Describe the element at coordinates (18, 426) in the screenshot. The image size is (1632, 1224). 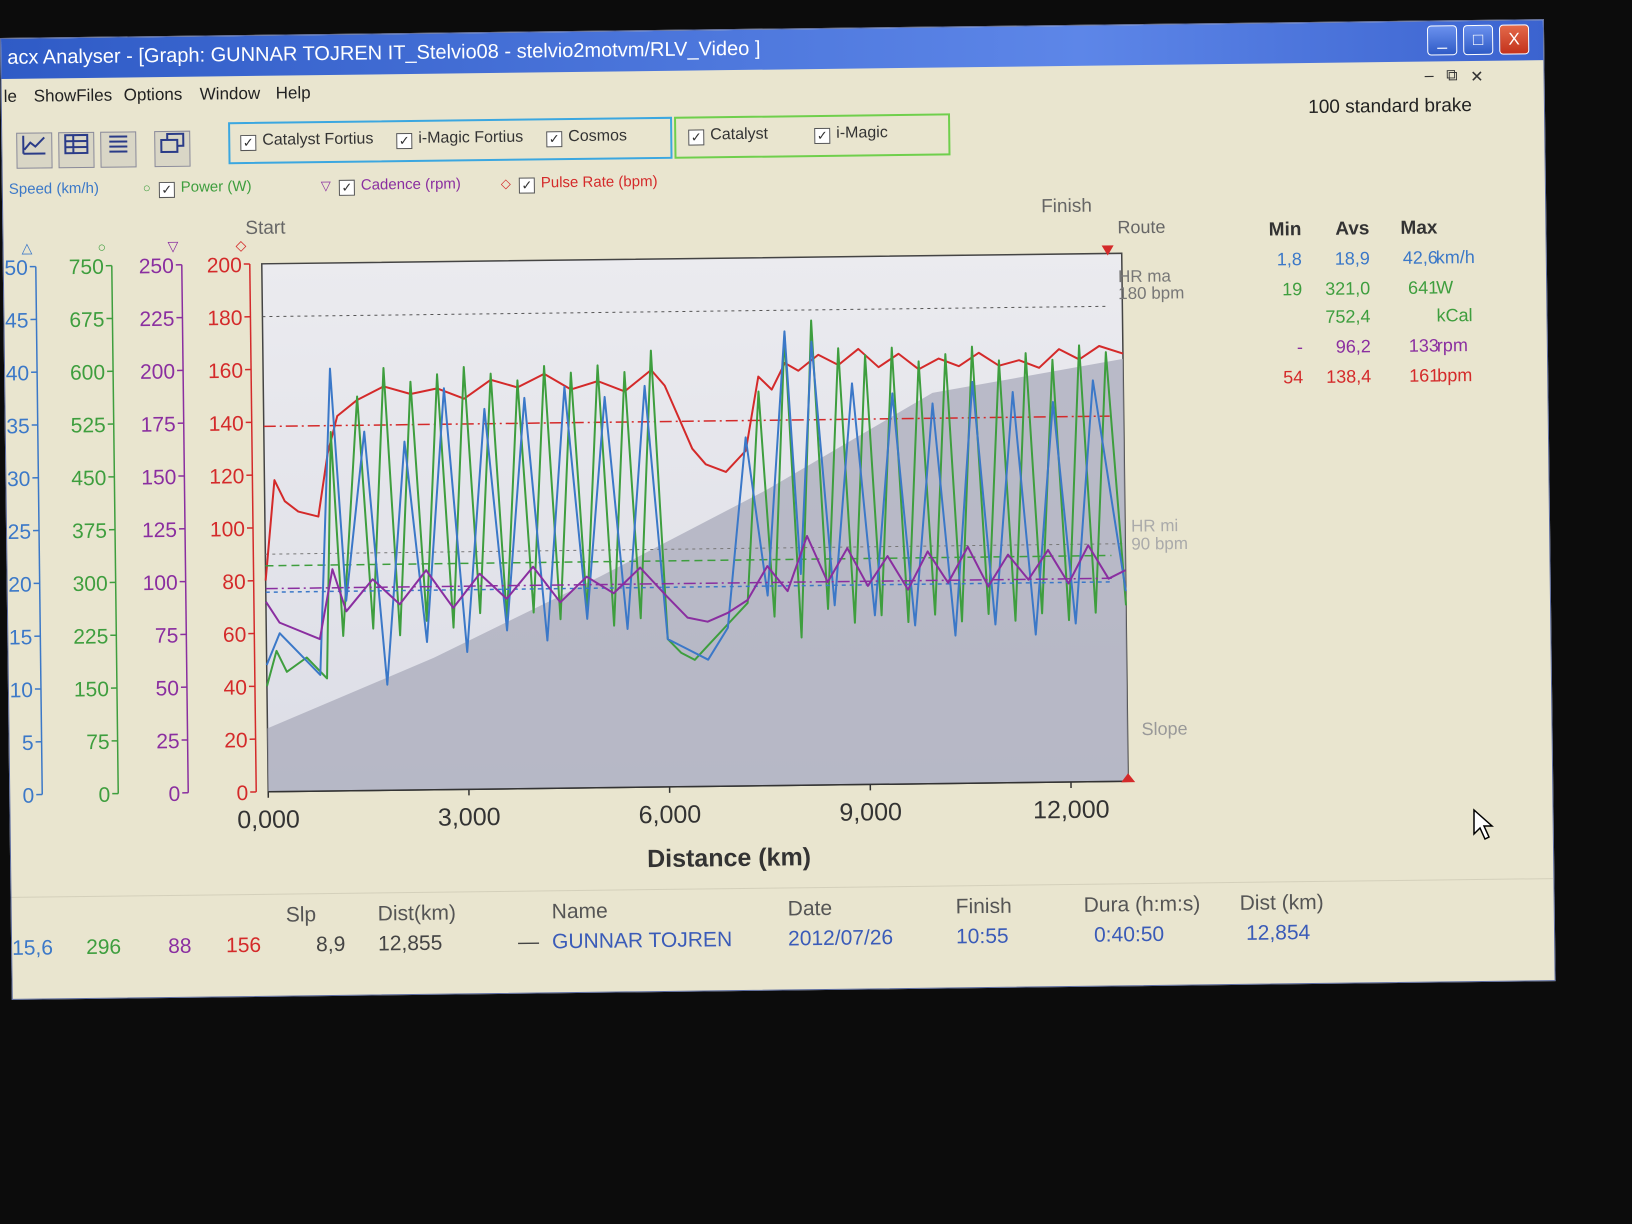
I see `speed-tick-label: 35` at that location.